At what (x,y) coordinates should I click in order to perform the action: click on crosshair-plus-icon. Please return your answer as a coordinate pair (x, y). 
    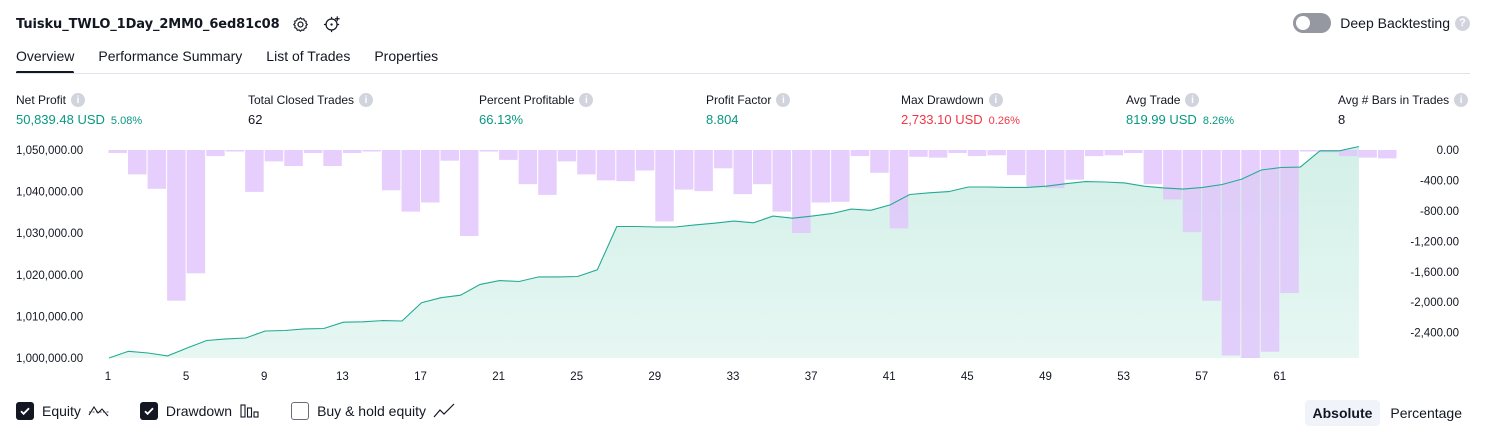
    Looking at the image, I should click on (333, 24).